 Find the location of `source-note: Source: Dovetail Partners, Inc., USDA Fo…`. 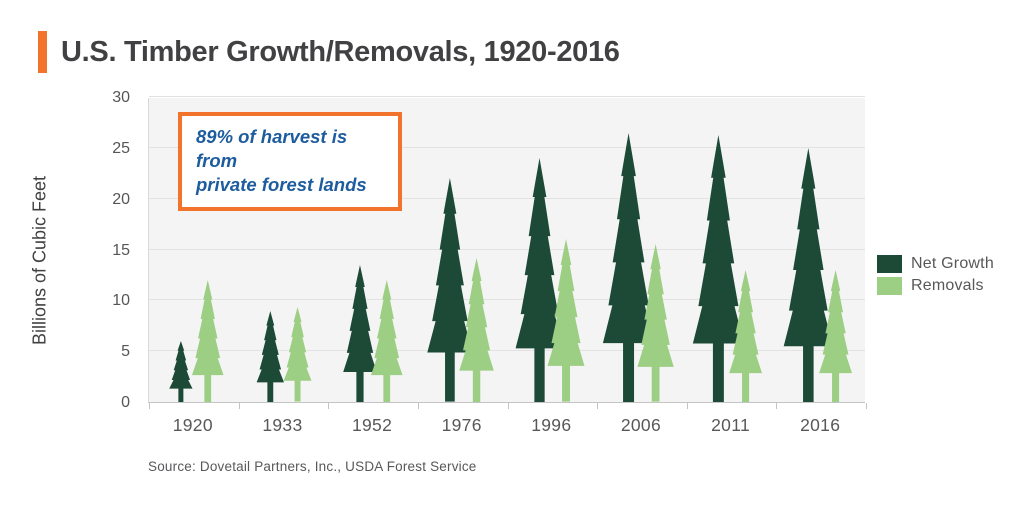

source-note: Source: Dovetail Partners, Inc., USDA Fo… is located at coordinates (312, 466).